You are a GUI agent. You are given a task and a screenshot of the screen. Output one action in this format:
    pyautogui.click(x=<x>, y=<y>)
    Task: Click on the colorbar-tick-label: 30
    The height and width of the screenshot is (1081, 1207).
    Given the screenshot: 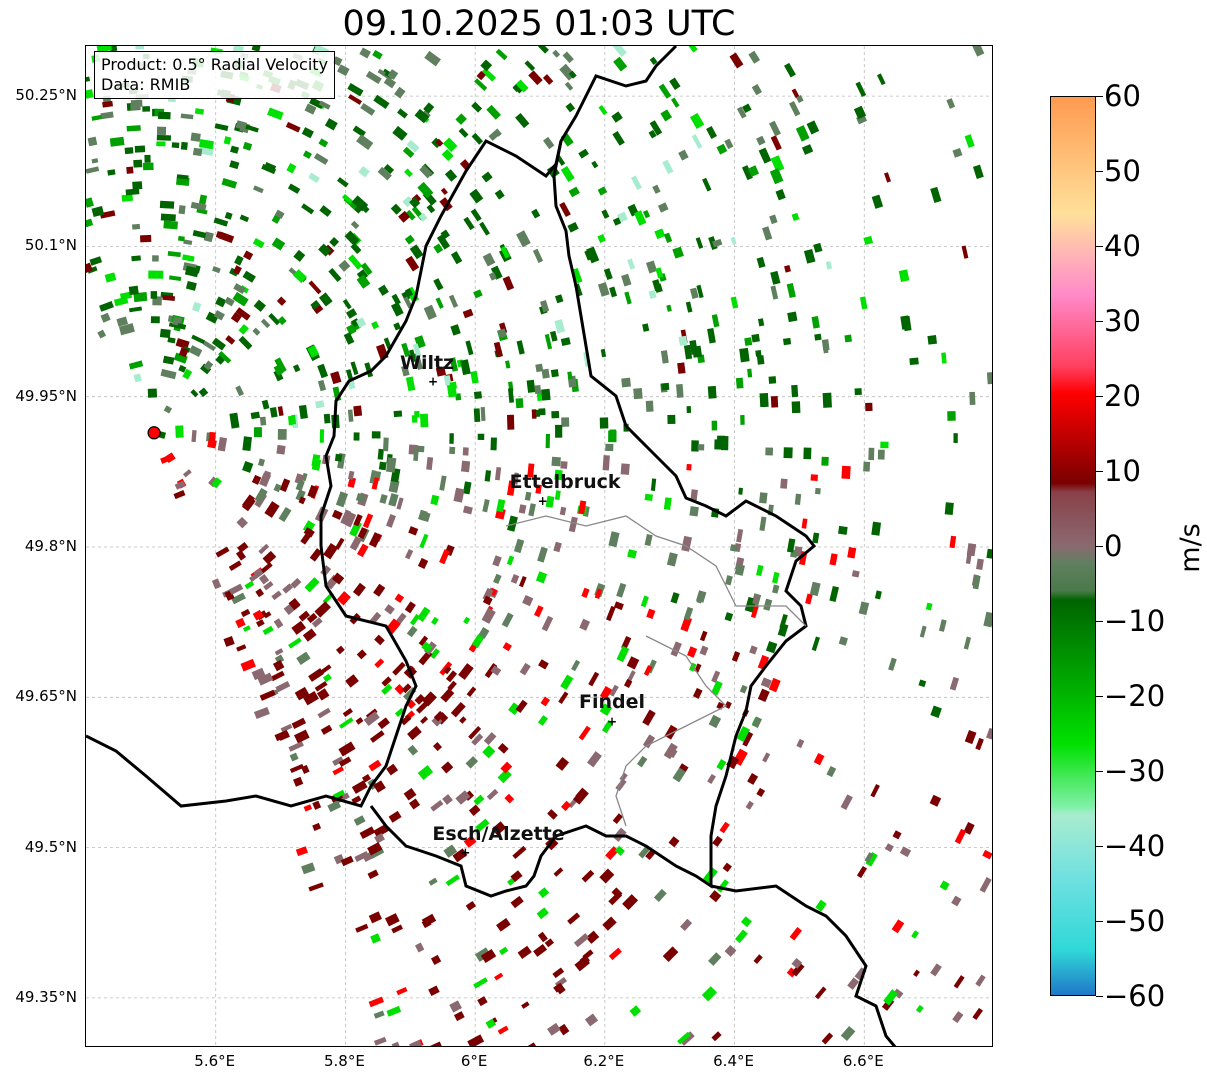 What is the action you would take?
    pyautogui.click(x=1122, y=321)
    